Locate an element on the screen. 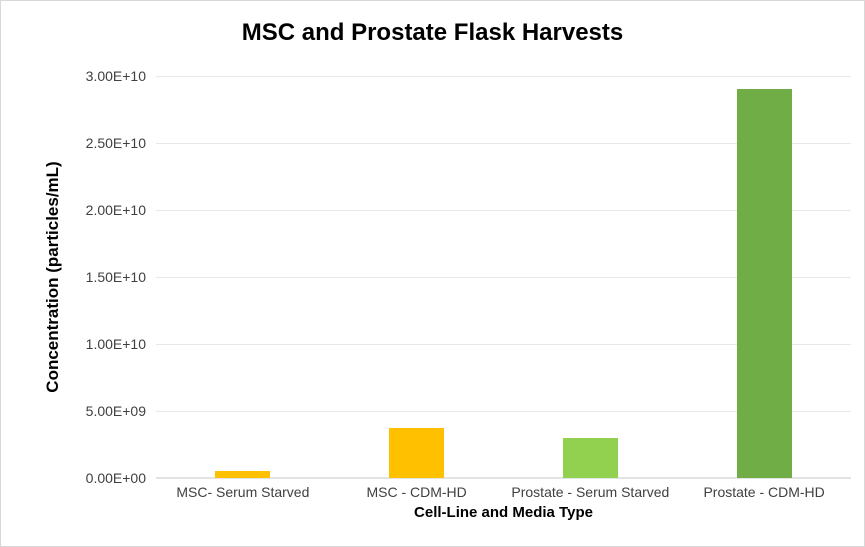 This screenshot has height=547, width=865. y-tick-label: 0.00E+00 is located at coordinates (115, 478).